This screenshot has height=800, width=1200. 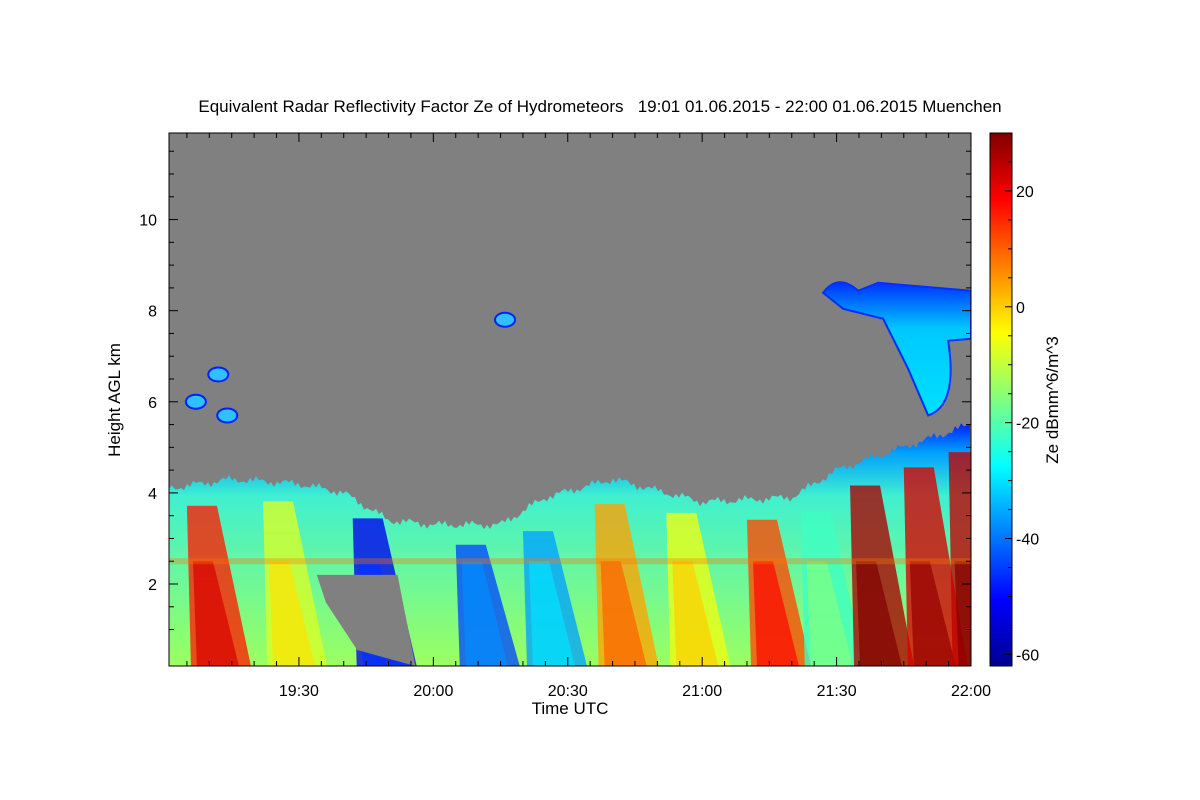 What do you see at coordinates (1027, 424) in the screenshot?
I see `colorbar-tick-label: -20` at bounding box center [1027, 424].